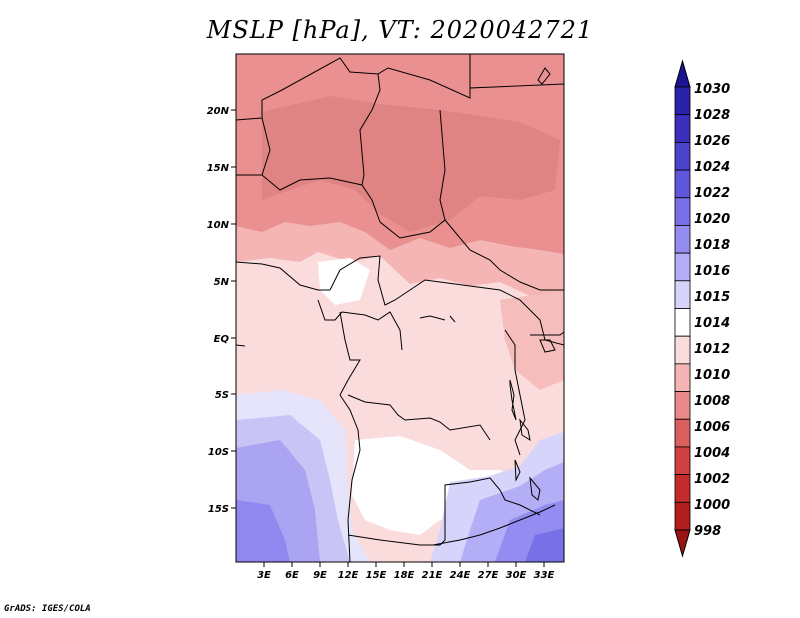 This screenshot has width=800, height=618. I want to click on lat-tick-10s: 10S, so click(222, 452).